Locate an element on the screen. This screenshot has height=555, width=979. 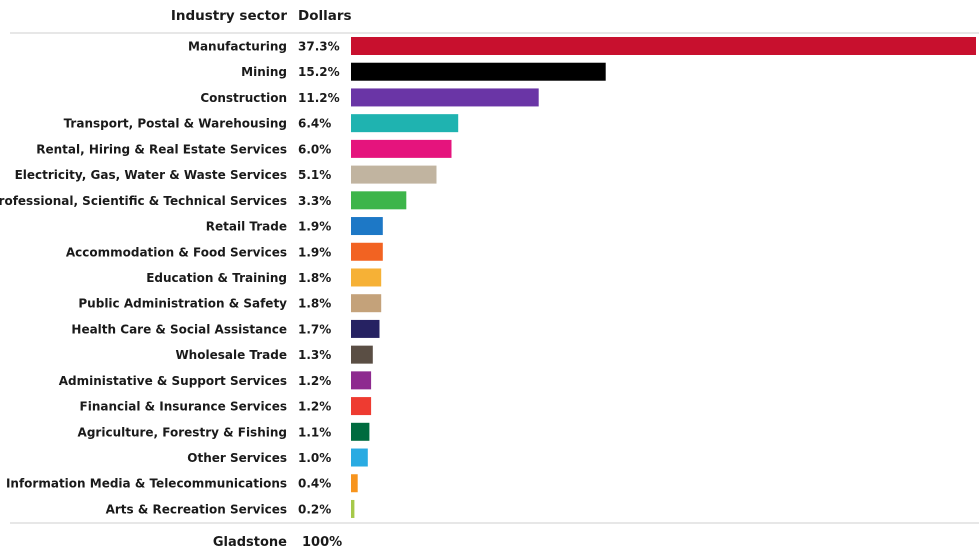
category-label: Information Media & Telecommunications is located at coordinates (146, 484).